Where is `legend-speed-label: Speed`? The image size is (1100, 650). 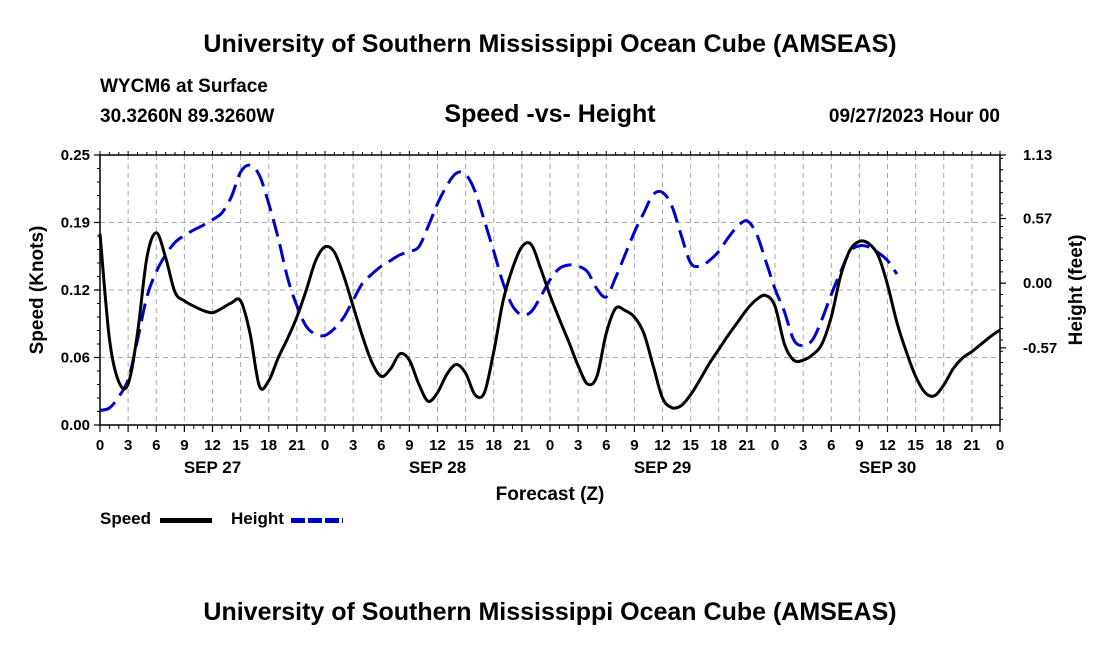
legend-speed-label: Speed is located at coordinates (126, 518).